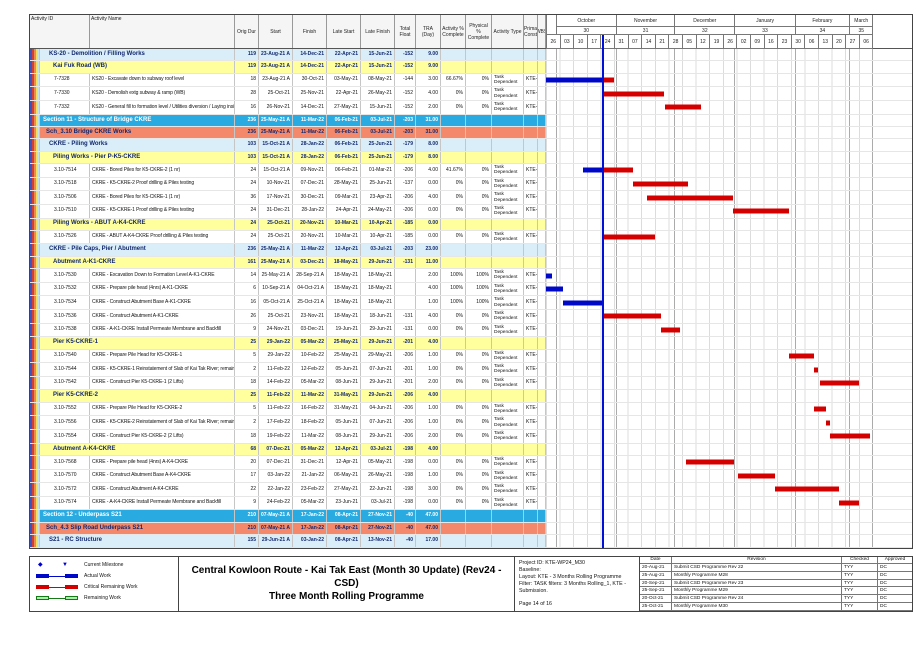  What do you see at coordinates (479, 489) in the screenshot?
I see `physical-pct-complete: 0%` at bounding box center [479, 489].